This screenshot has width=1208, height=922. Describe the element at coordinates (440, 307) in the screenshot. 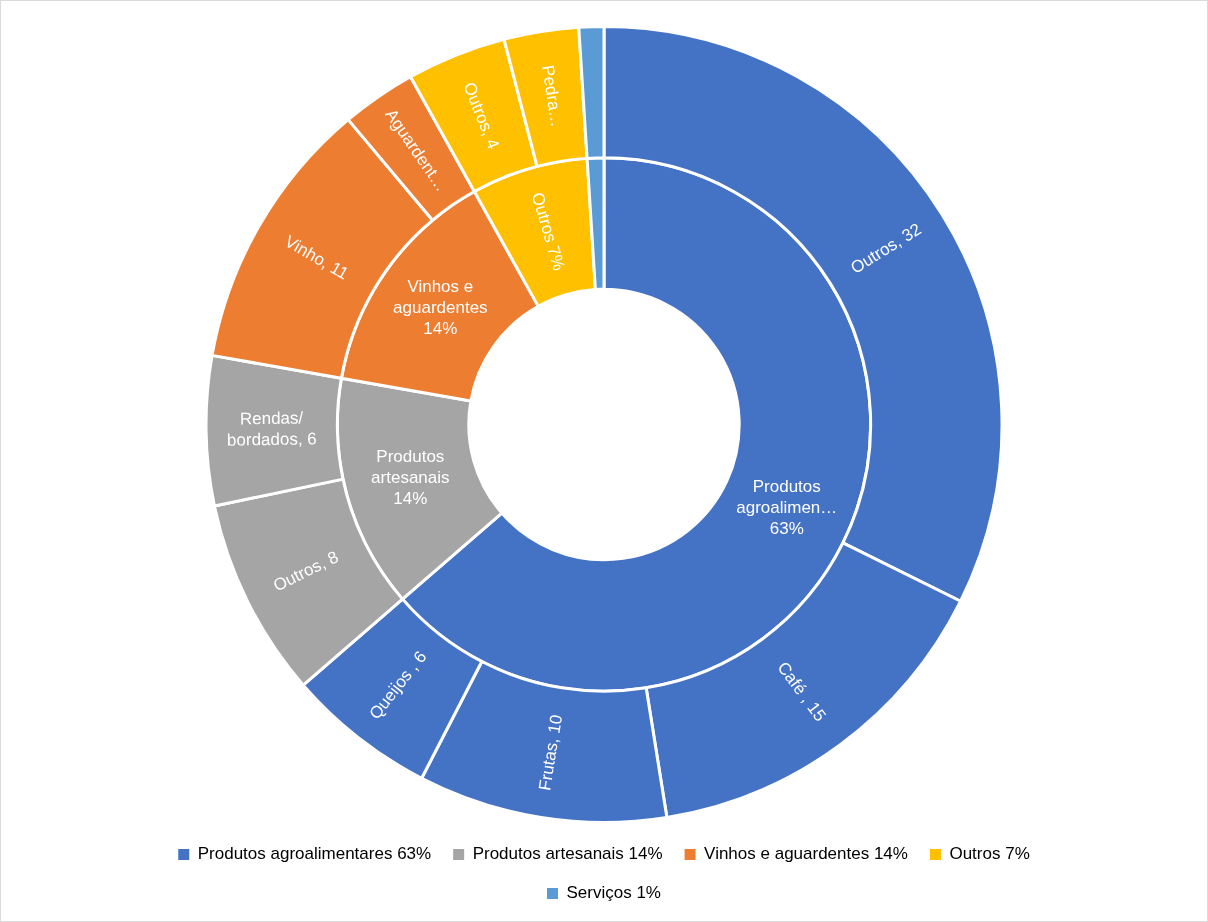

I see `data-label: Vinhos e aguardentes 14%` at that location.